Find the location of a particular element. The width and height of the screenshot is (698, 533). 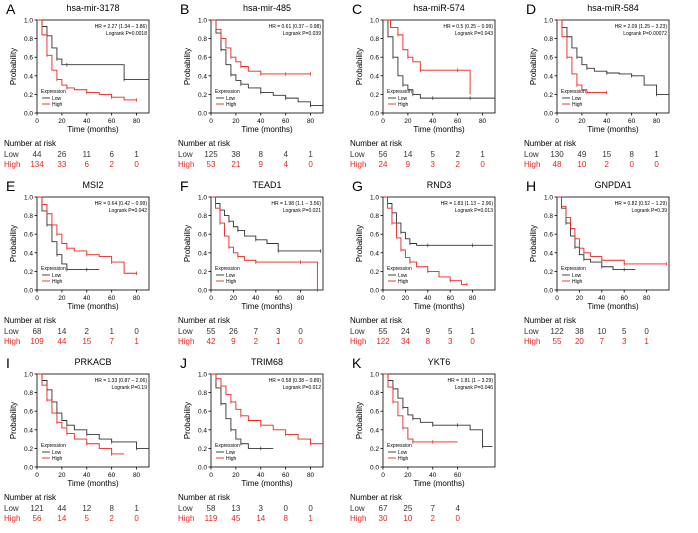

panel-title: hsa-miR-574 is located at coordinates (439, 8).